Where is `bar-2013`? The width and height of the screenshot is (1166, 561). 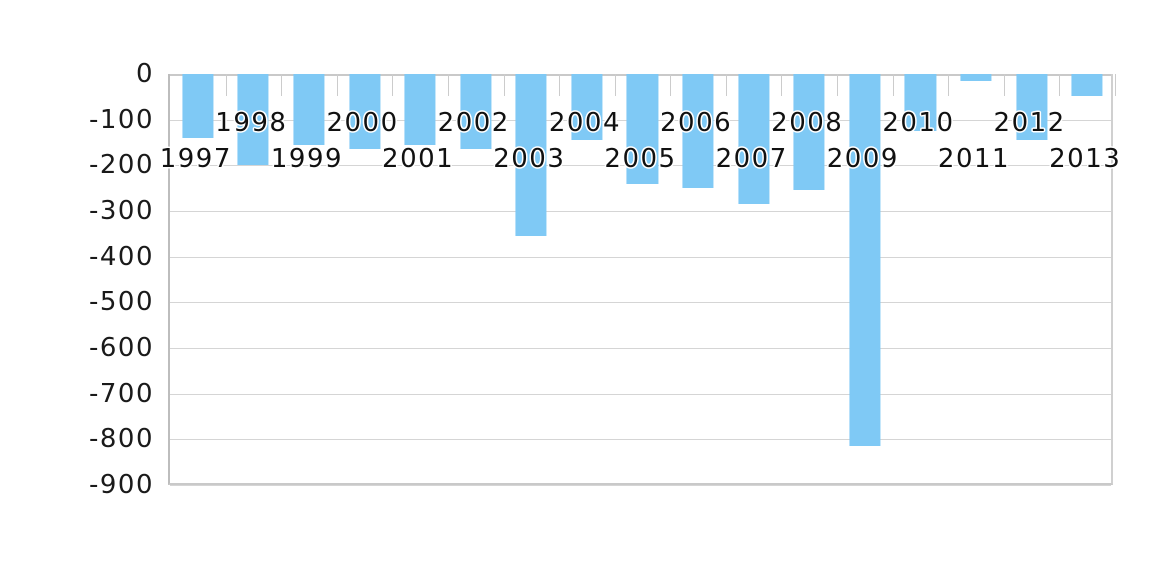 bar-2013 is located at coordinates (1087, 85).